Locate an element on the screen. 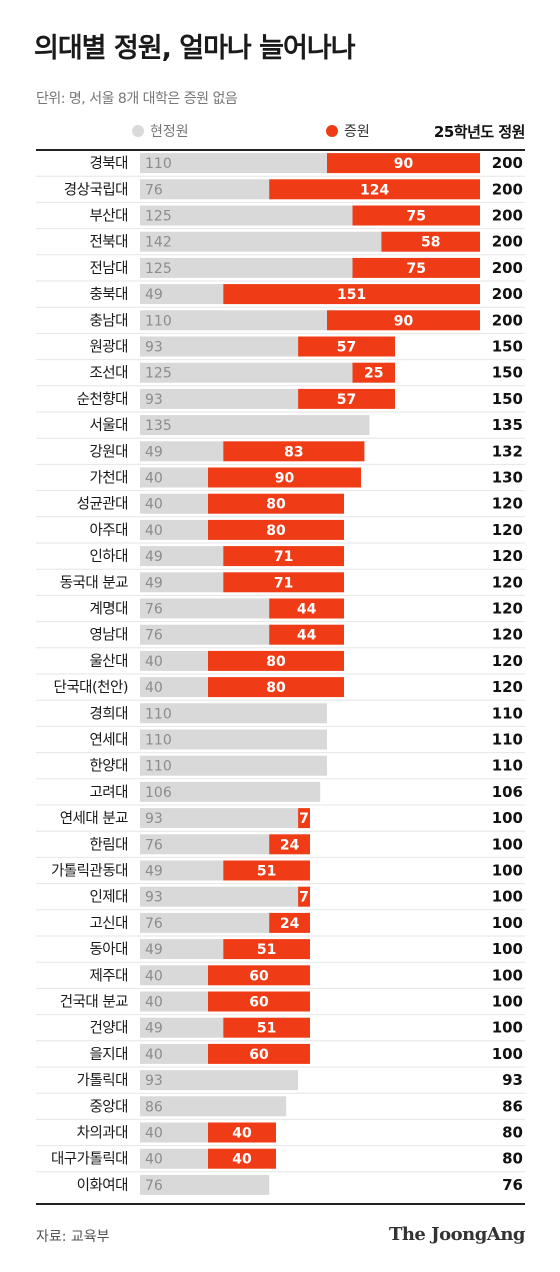  increase-value-label: 83 is located at coordinates (293, 452).